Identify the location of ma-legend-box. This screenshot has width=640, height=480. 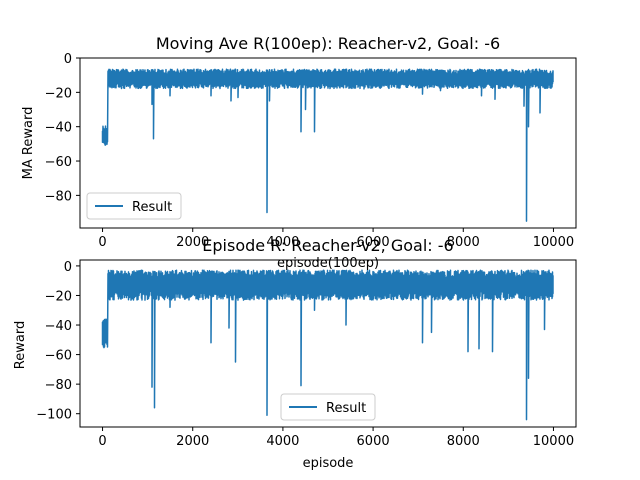
(134, 206).